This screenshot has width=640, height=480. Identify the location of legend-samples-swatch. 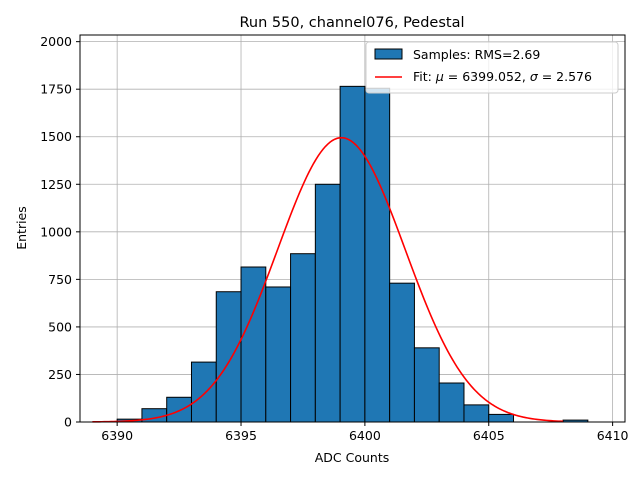
(388, 54).